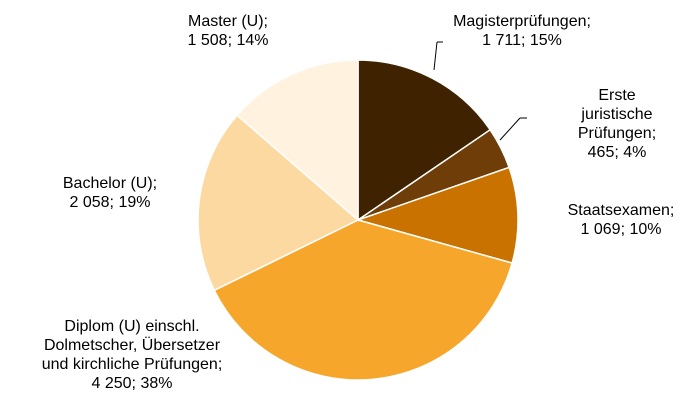 This screenshot has height=419, width=698. I want to click on slice-label: Bachelor (U); 2 058; 19%, so click(110, 193).